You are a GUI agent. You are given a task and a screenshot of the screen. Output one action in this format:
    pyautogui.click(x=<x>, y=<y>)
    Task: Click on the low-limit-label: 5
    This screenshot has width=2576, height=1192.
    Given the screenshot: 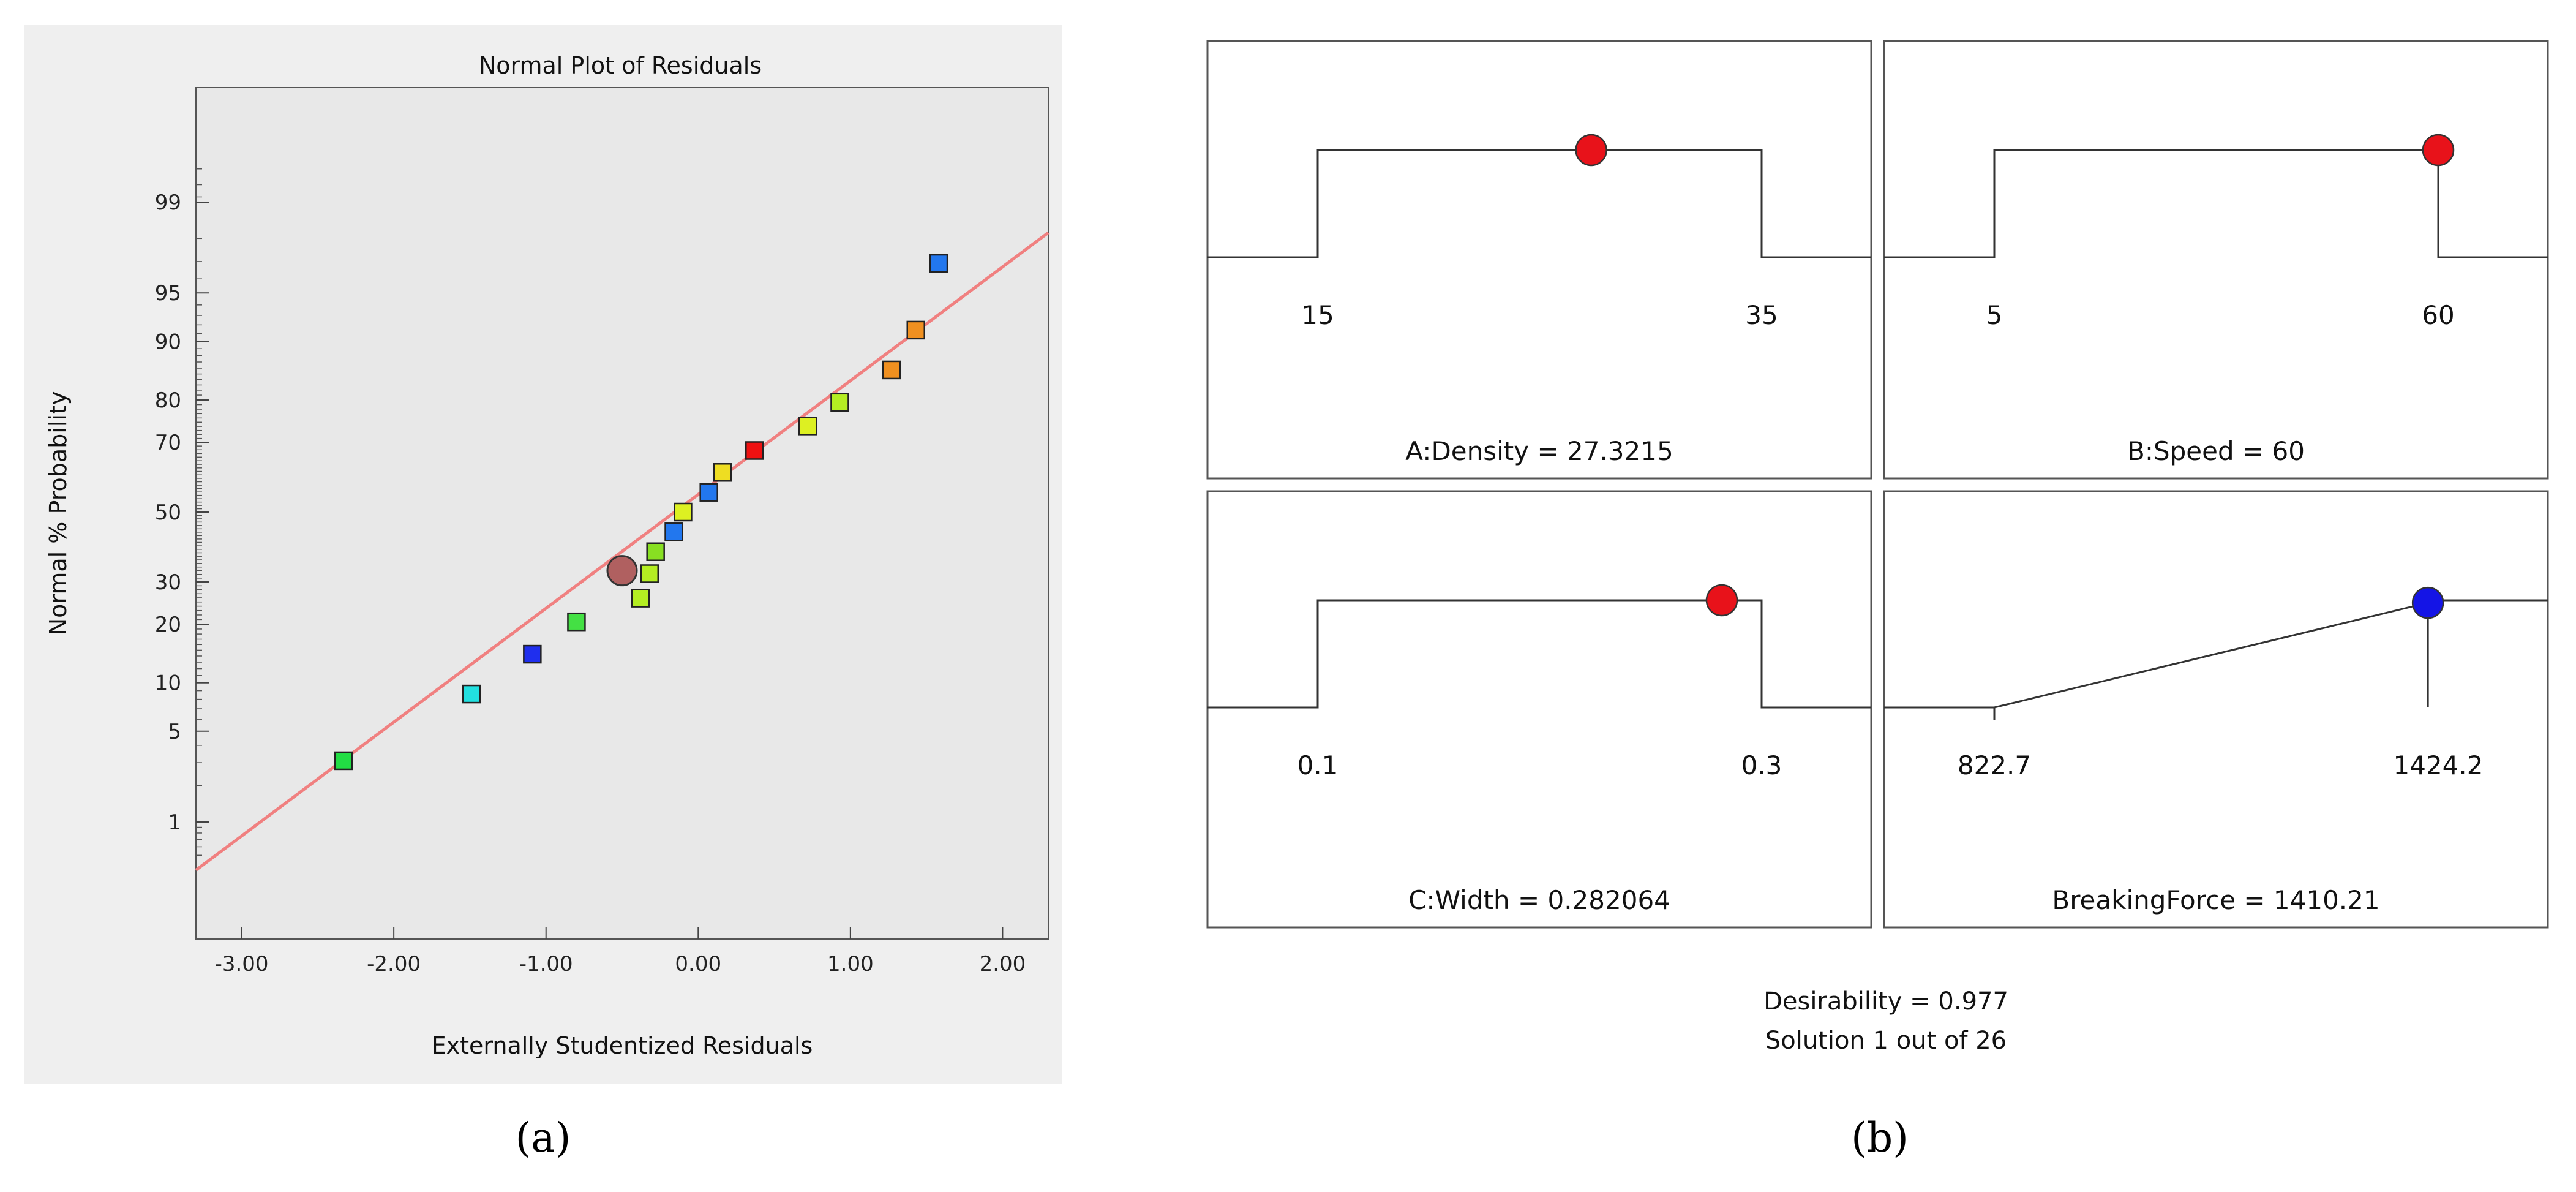 What is the action you would take?
    pyautogui.click(x=1994, y=315)
    